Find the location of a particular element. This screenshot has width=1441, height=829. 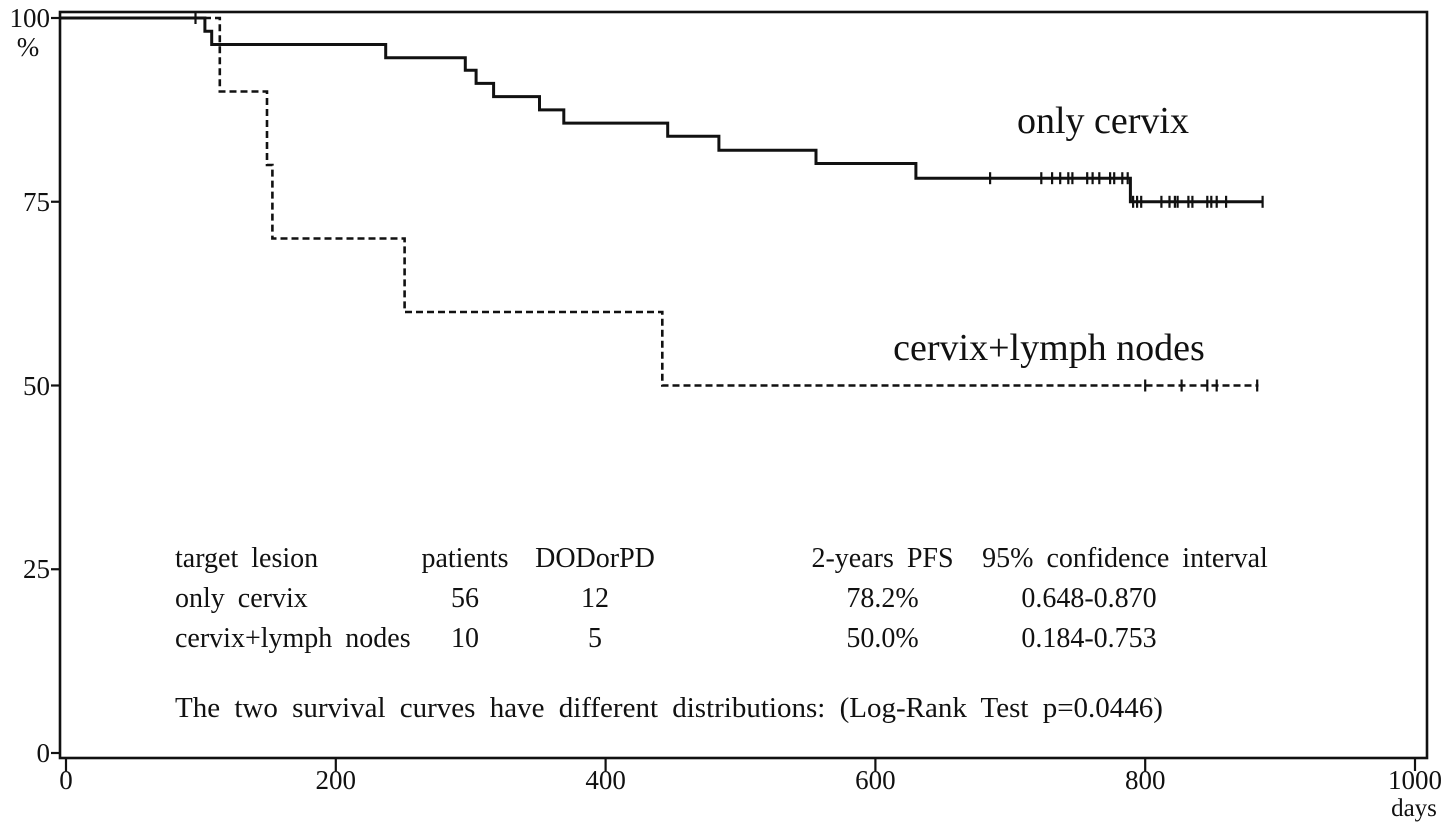

table-cell-row1-lesion: only cervix is located at coordinates (241, 598).